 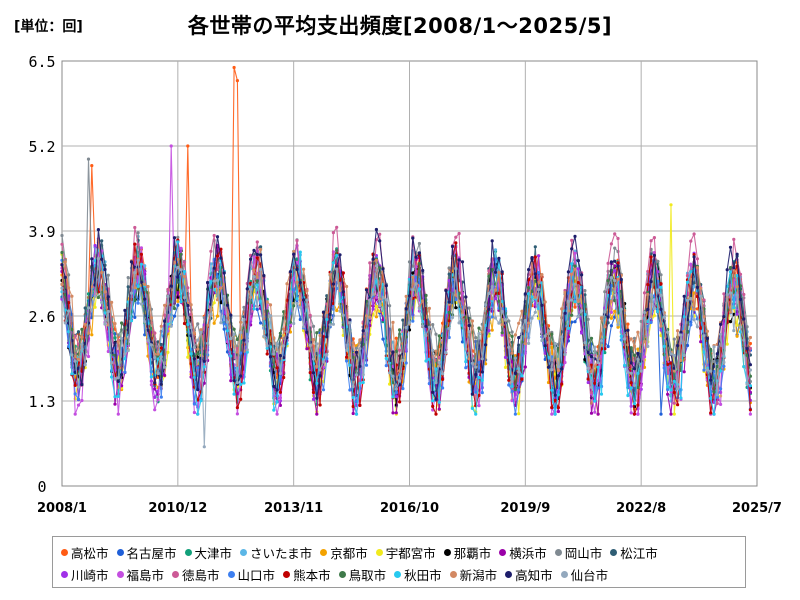 I want to click on unit-label: [単位：回], so click(x=48, y=27).